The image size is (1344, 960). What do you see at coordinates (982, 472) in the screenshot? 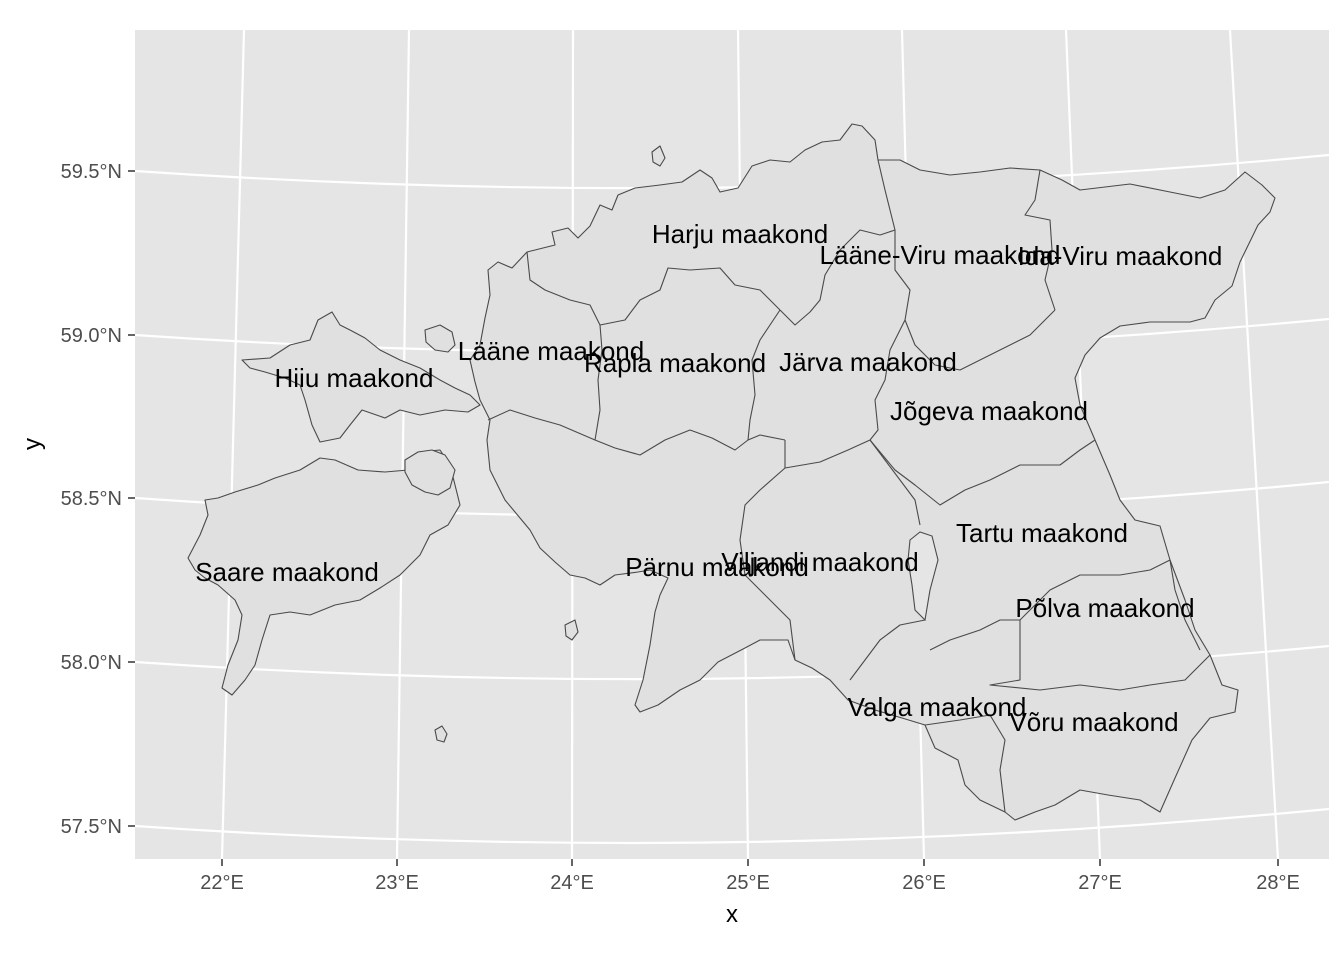
I see `border-jogeva-tartu` at bounding box center [982, 472].